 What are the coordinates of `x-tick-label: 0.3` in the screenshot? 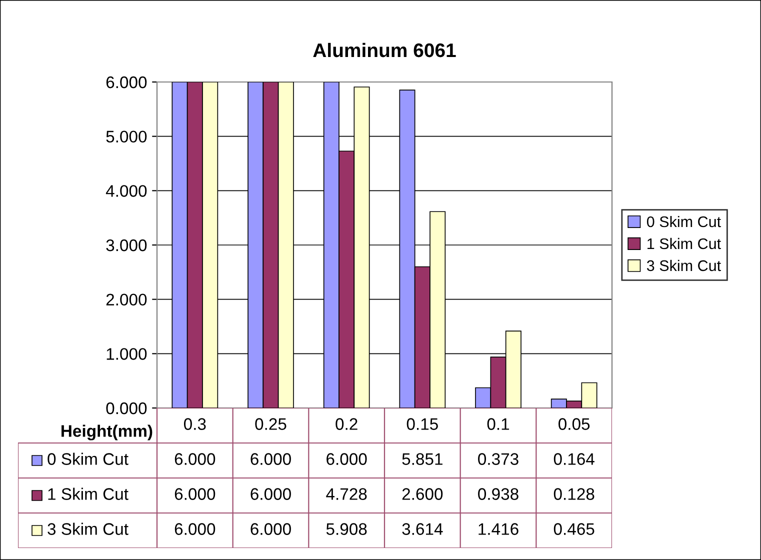 It's located at (195, 424).